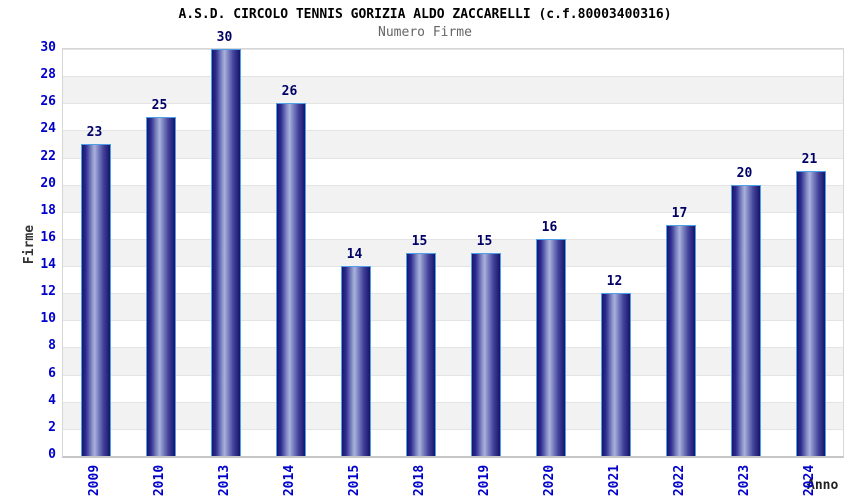  Describe the element at coordinates (52, 346) in the screenshot. I see `y-tick-label: 8` at that location.